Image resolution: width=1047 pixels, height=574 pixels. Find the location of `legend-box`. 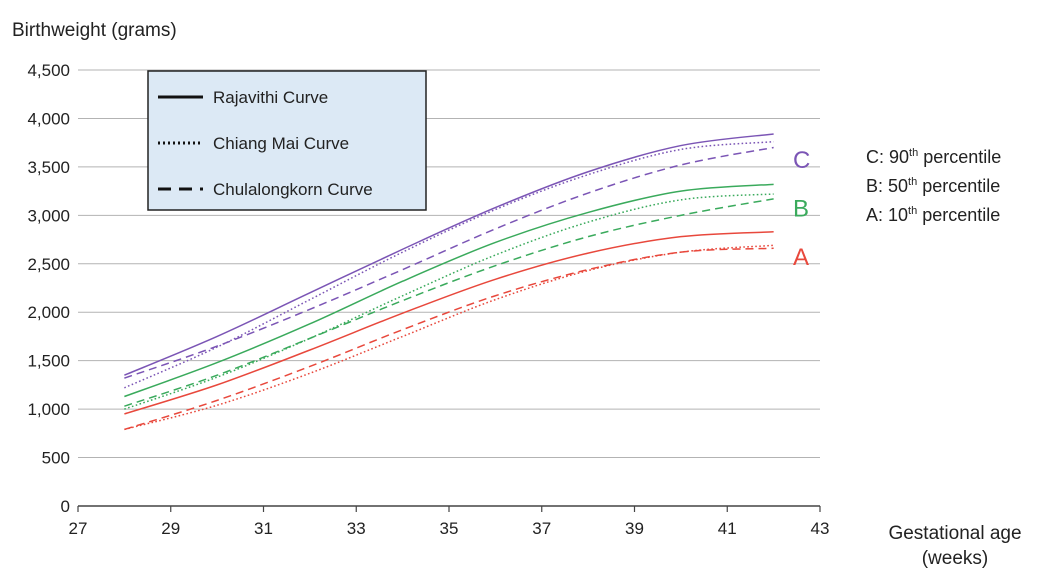

legend-box is located at coordinates (287, 140).